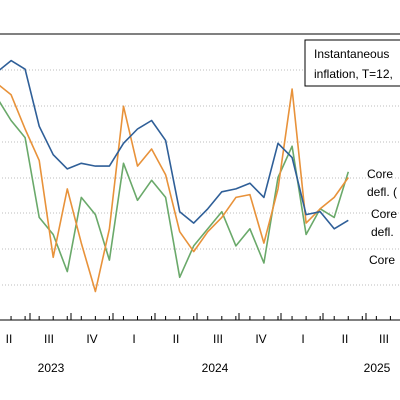 The image size is (400, 400). What do you see at coordinates (382, 192) in the screenshot?
I see `series-label: defl. (` at bounding box center [382, 192].